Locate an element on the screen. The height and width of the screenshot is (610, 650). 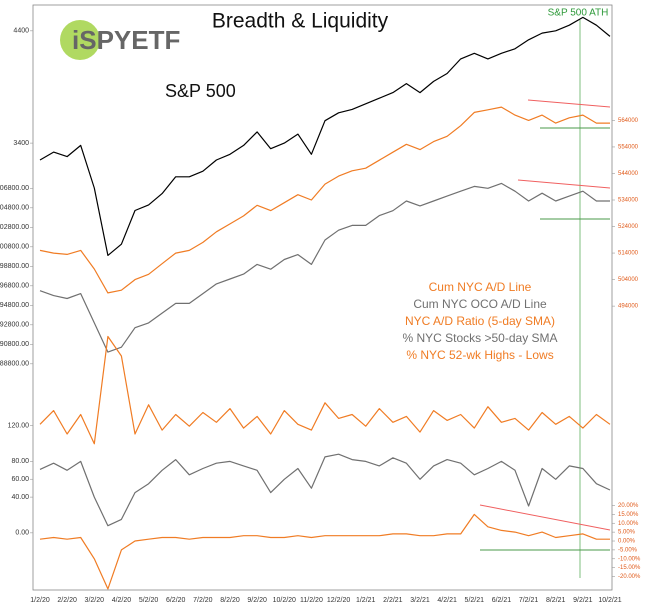
x-tick-label: 11/2/20 is located at coordinates (311, 600).